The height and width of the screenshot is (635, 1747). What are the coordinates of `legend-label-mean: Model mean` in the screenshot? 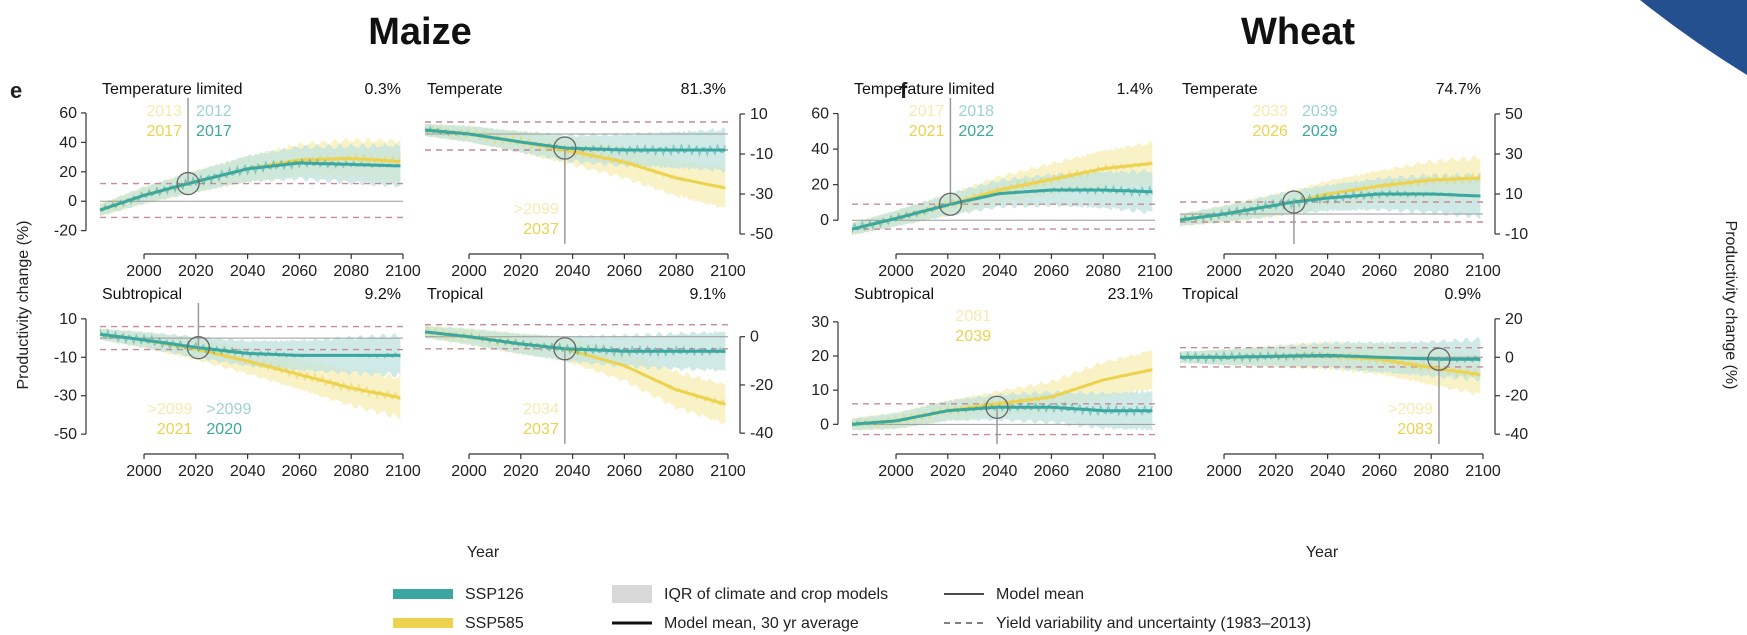 It's located at (1040, 594).